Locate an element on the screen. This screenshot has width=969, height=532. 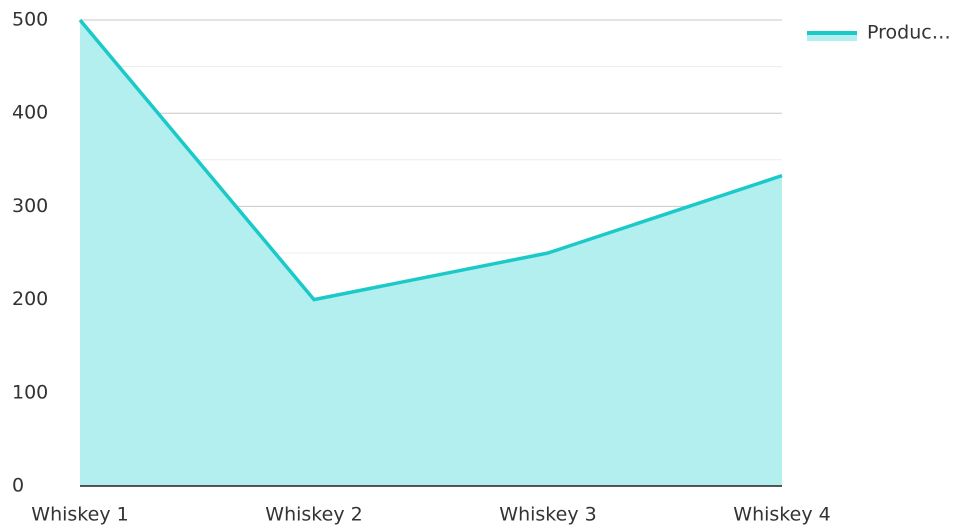
y-tick-label: 500 is located at coordinates (30, 20).